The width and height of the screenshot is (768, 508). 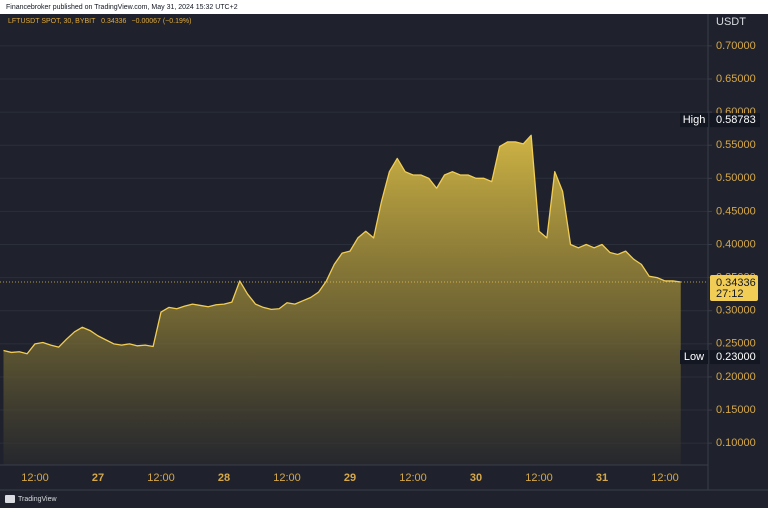 I want to click on countdown-label: 27:12, so click(x=730, y=294).